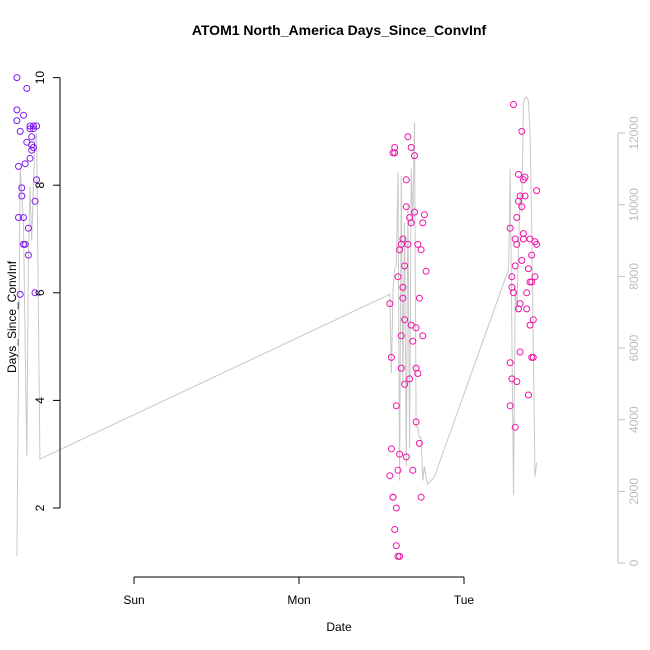  What do you see at coordinates (634, 347) in the screenshot?
I see `y2-tick-label: 6000` at bounding box center [634, 347].